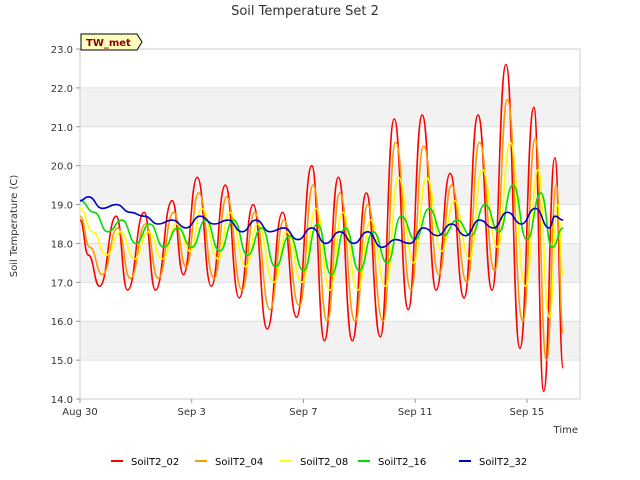 The height and width of the screenshot is (480, 640). Describe the element at coordinates (155, 462) in the screenshot. I see `legend-label-SoilT2_02: SoilT2_02` at that location.